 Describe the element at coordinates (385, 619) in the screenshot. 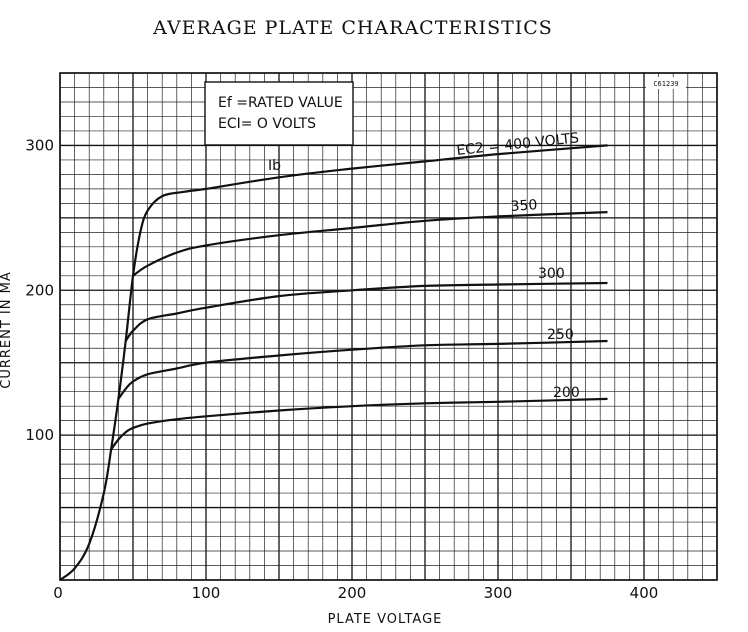

I see `x-axis-label: PLATE VOLTAGE` at that location.